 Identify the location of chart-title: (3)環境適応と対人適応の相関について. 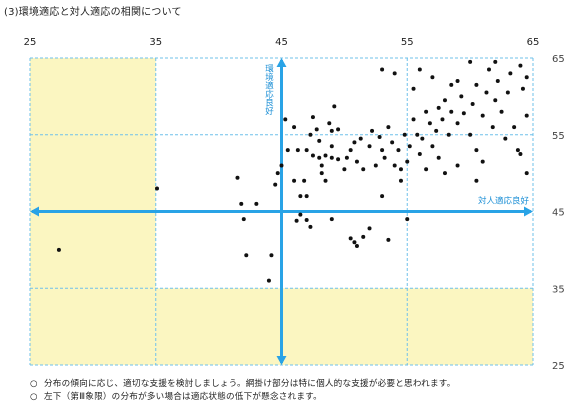
(93, 12).